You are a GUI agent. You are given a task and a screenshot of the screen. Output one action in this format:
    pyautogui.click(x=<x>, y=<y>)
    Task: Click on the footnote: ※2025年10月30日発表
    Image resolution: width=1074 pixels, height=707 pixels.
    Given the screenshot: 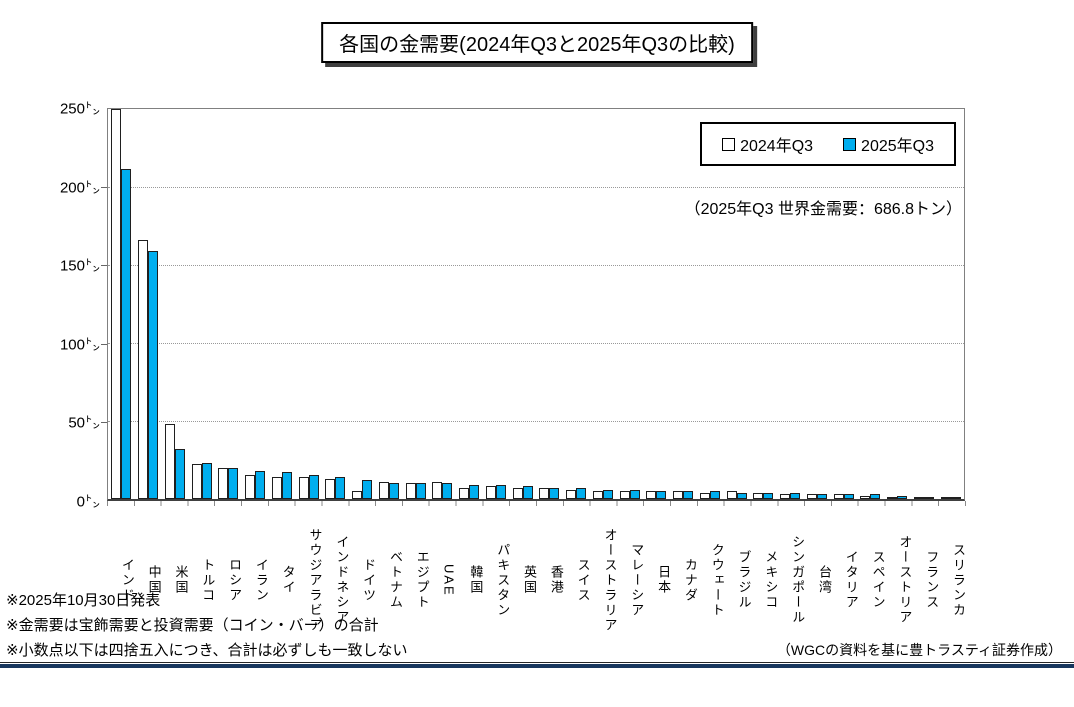 What is the action you would take?
    pyautogui.click(x=83, y=600)
    